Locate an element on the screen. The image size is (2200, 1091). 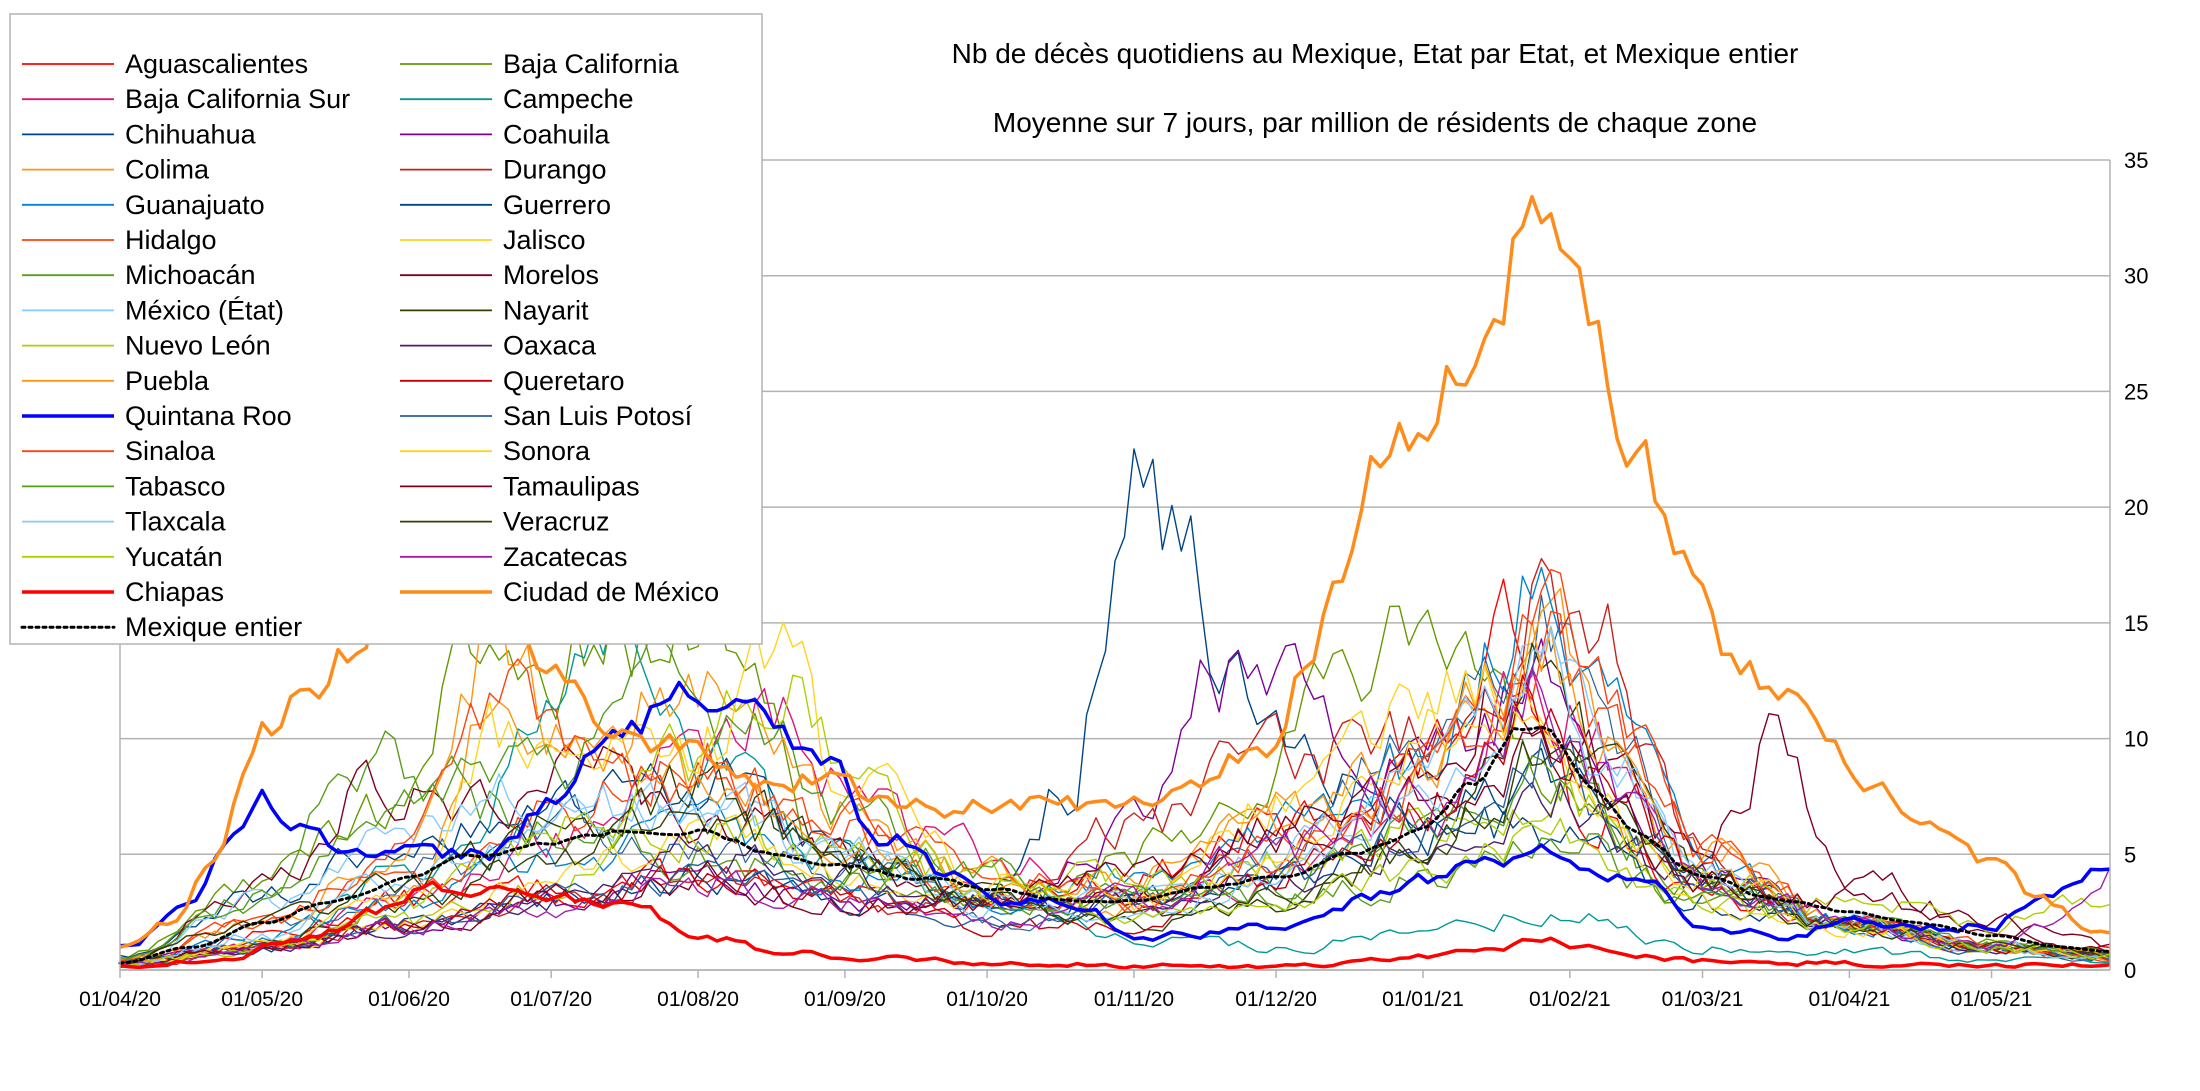
x-tick-label: 01/10/20 is located at coordinates (987, 999).